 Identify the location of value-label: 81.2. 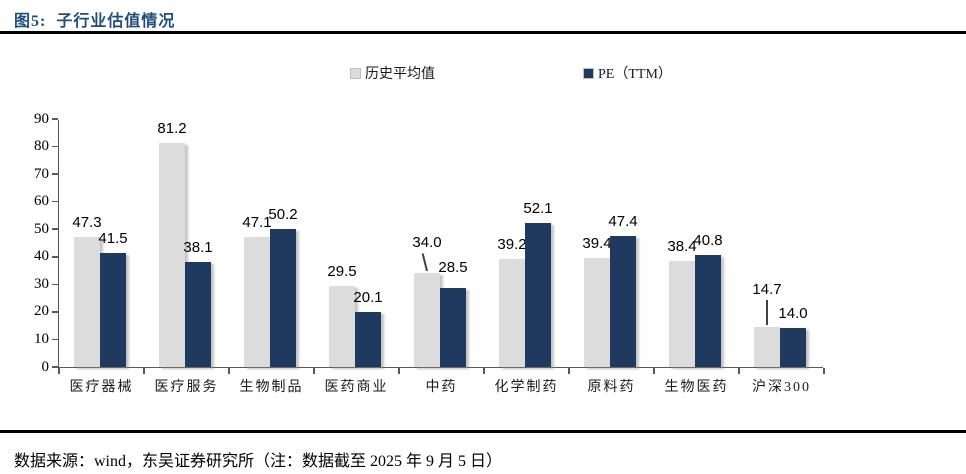
(172, 129).